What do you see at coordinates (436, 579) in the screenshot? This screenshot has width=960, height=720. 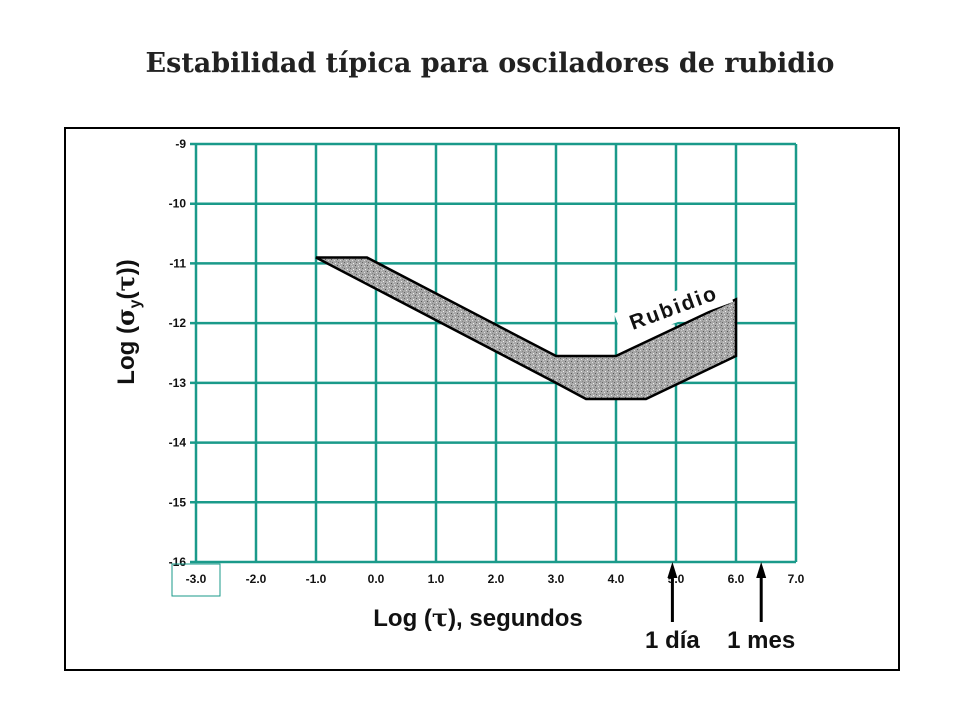 I see `x-tick-label: 1.0` at bounding box center [436, 579].